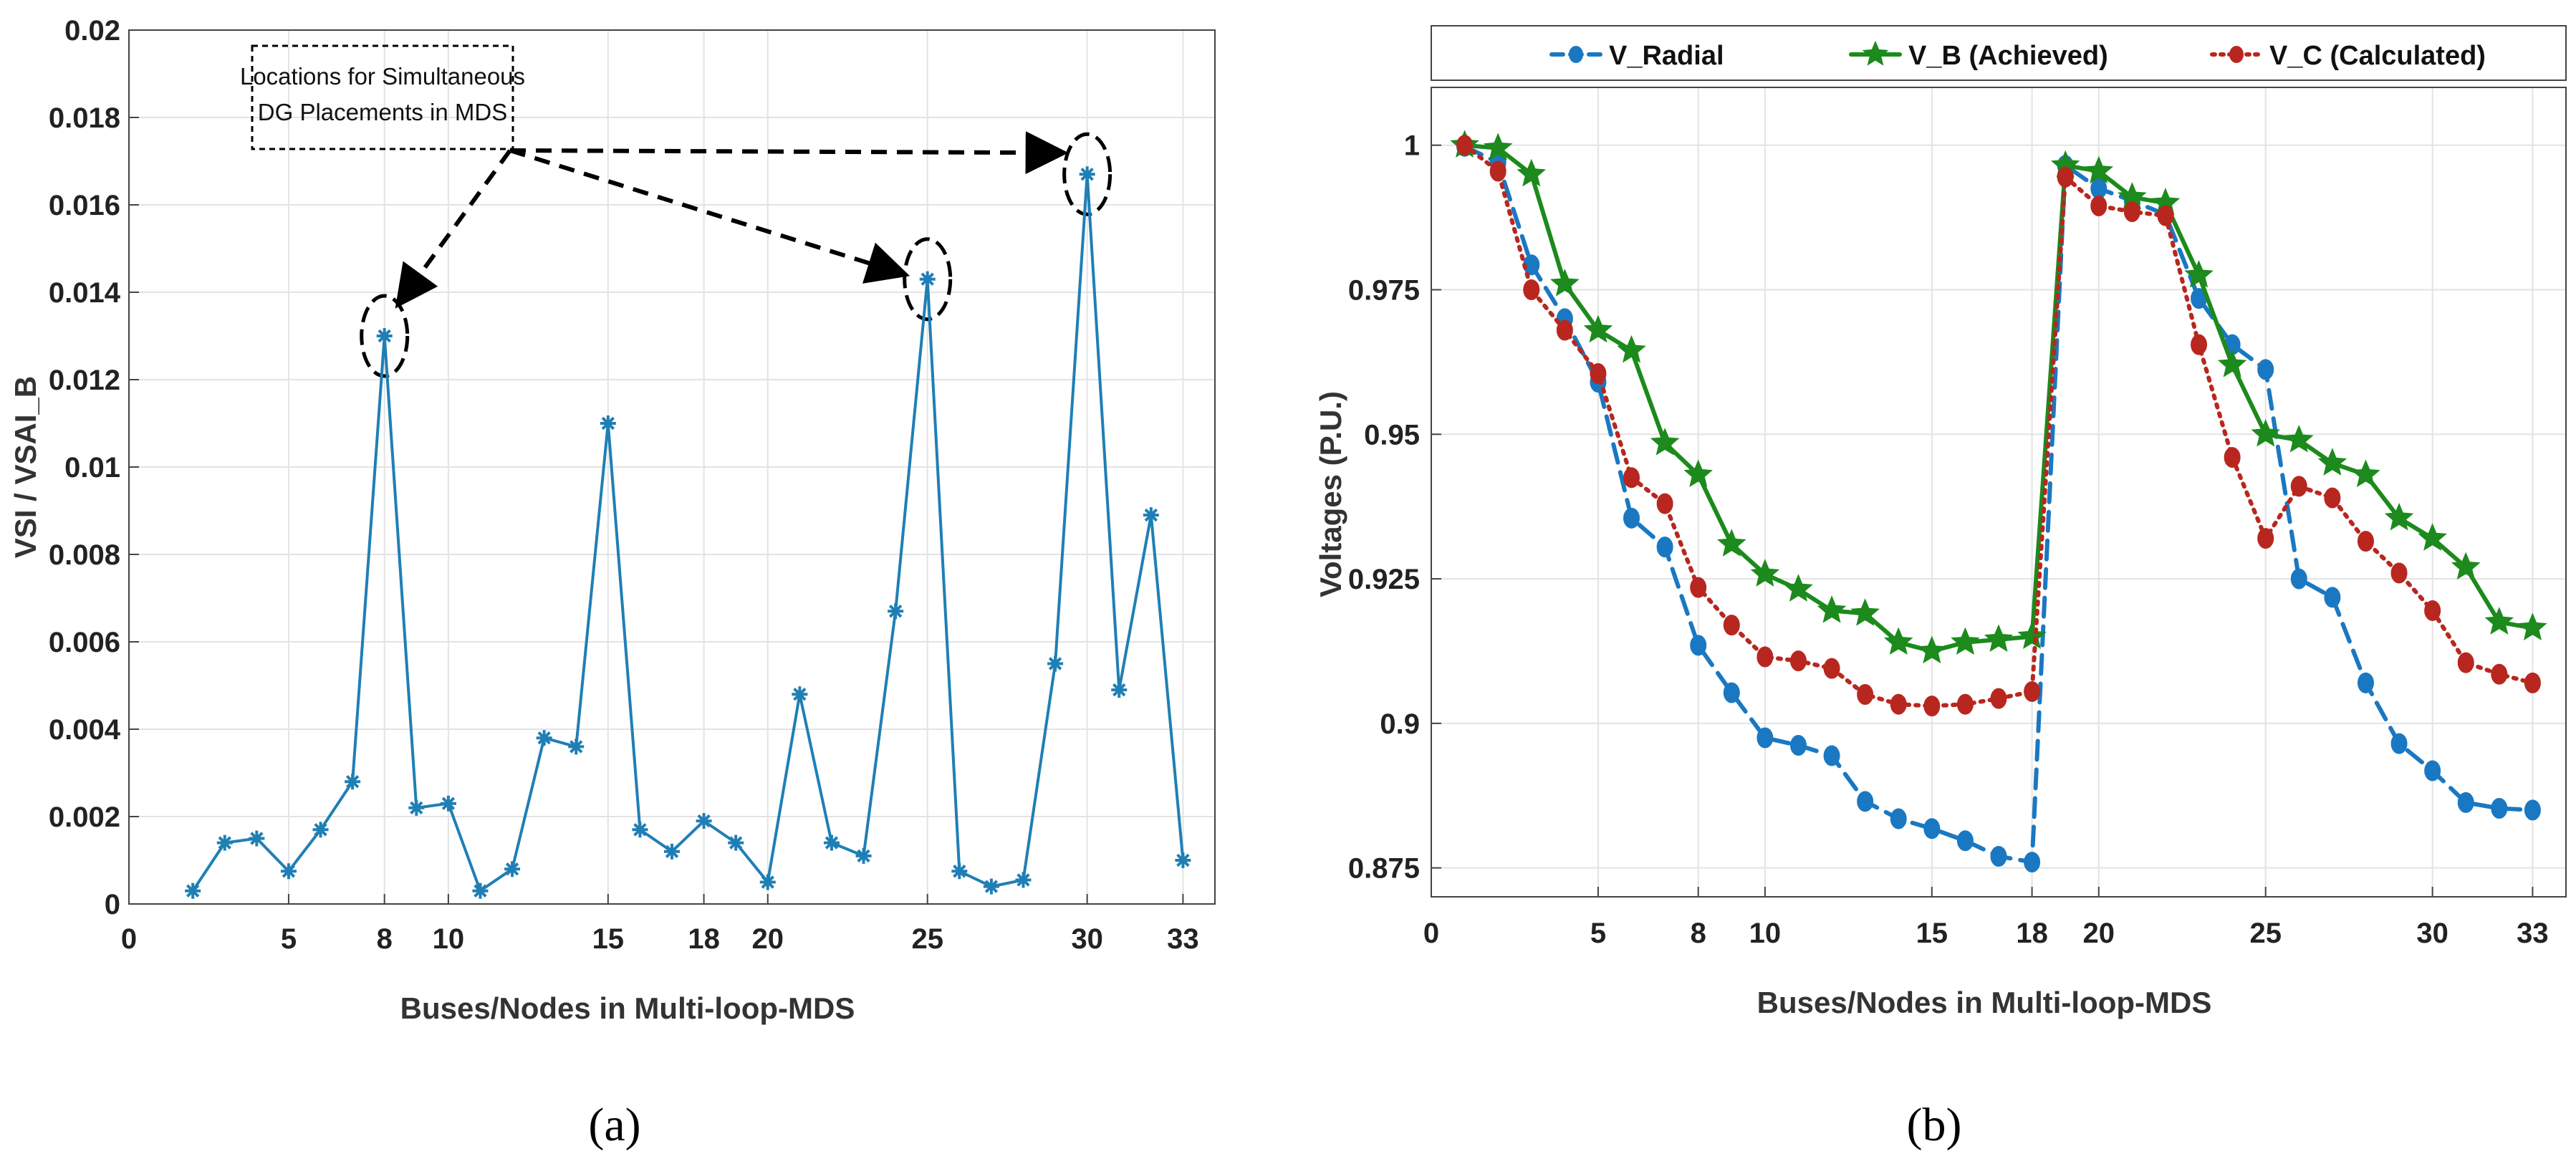 The width and height of the screenshot is (2576, 1169). What do you see at coordinates (85, 118) in the screenshot?
I see `y-tick-label: 0.018` at bounding box center [85, 118].